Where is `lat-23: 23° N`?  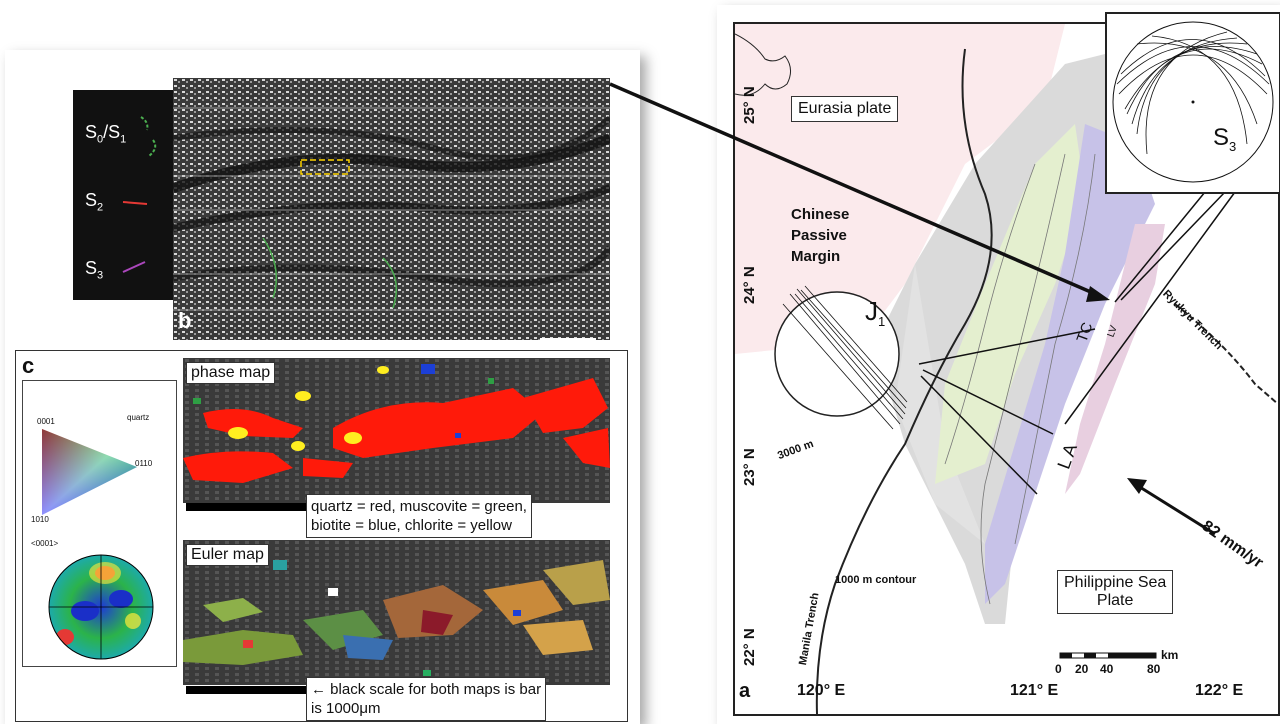 lat-23: 23° N is located at coordinates (749, 467).